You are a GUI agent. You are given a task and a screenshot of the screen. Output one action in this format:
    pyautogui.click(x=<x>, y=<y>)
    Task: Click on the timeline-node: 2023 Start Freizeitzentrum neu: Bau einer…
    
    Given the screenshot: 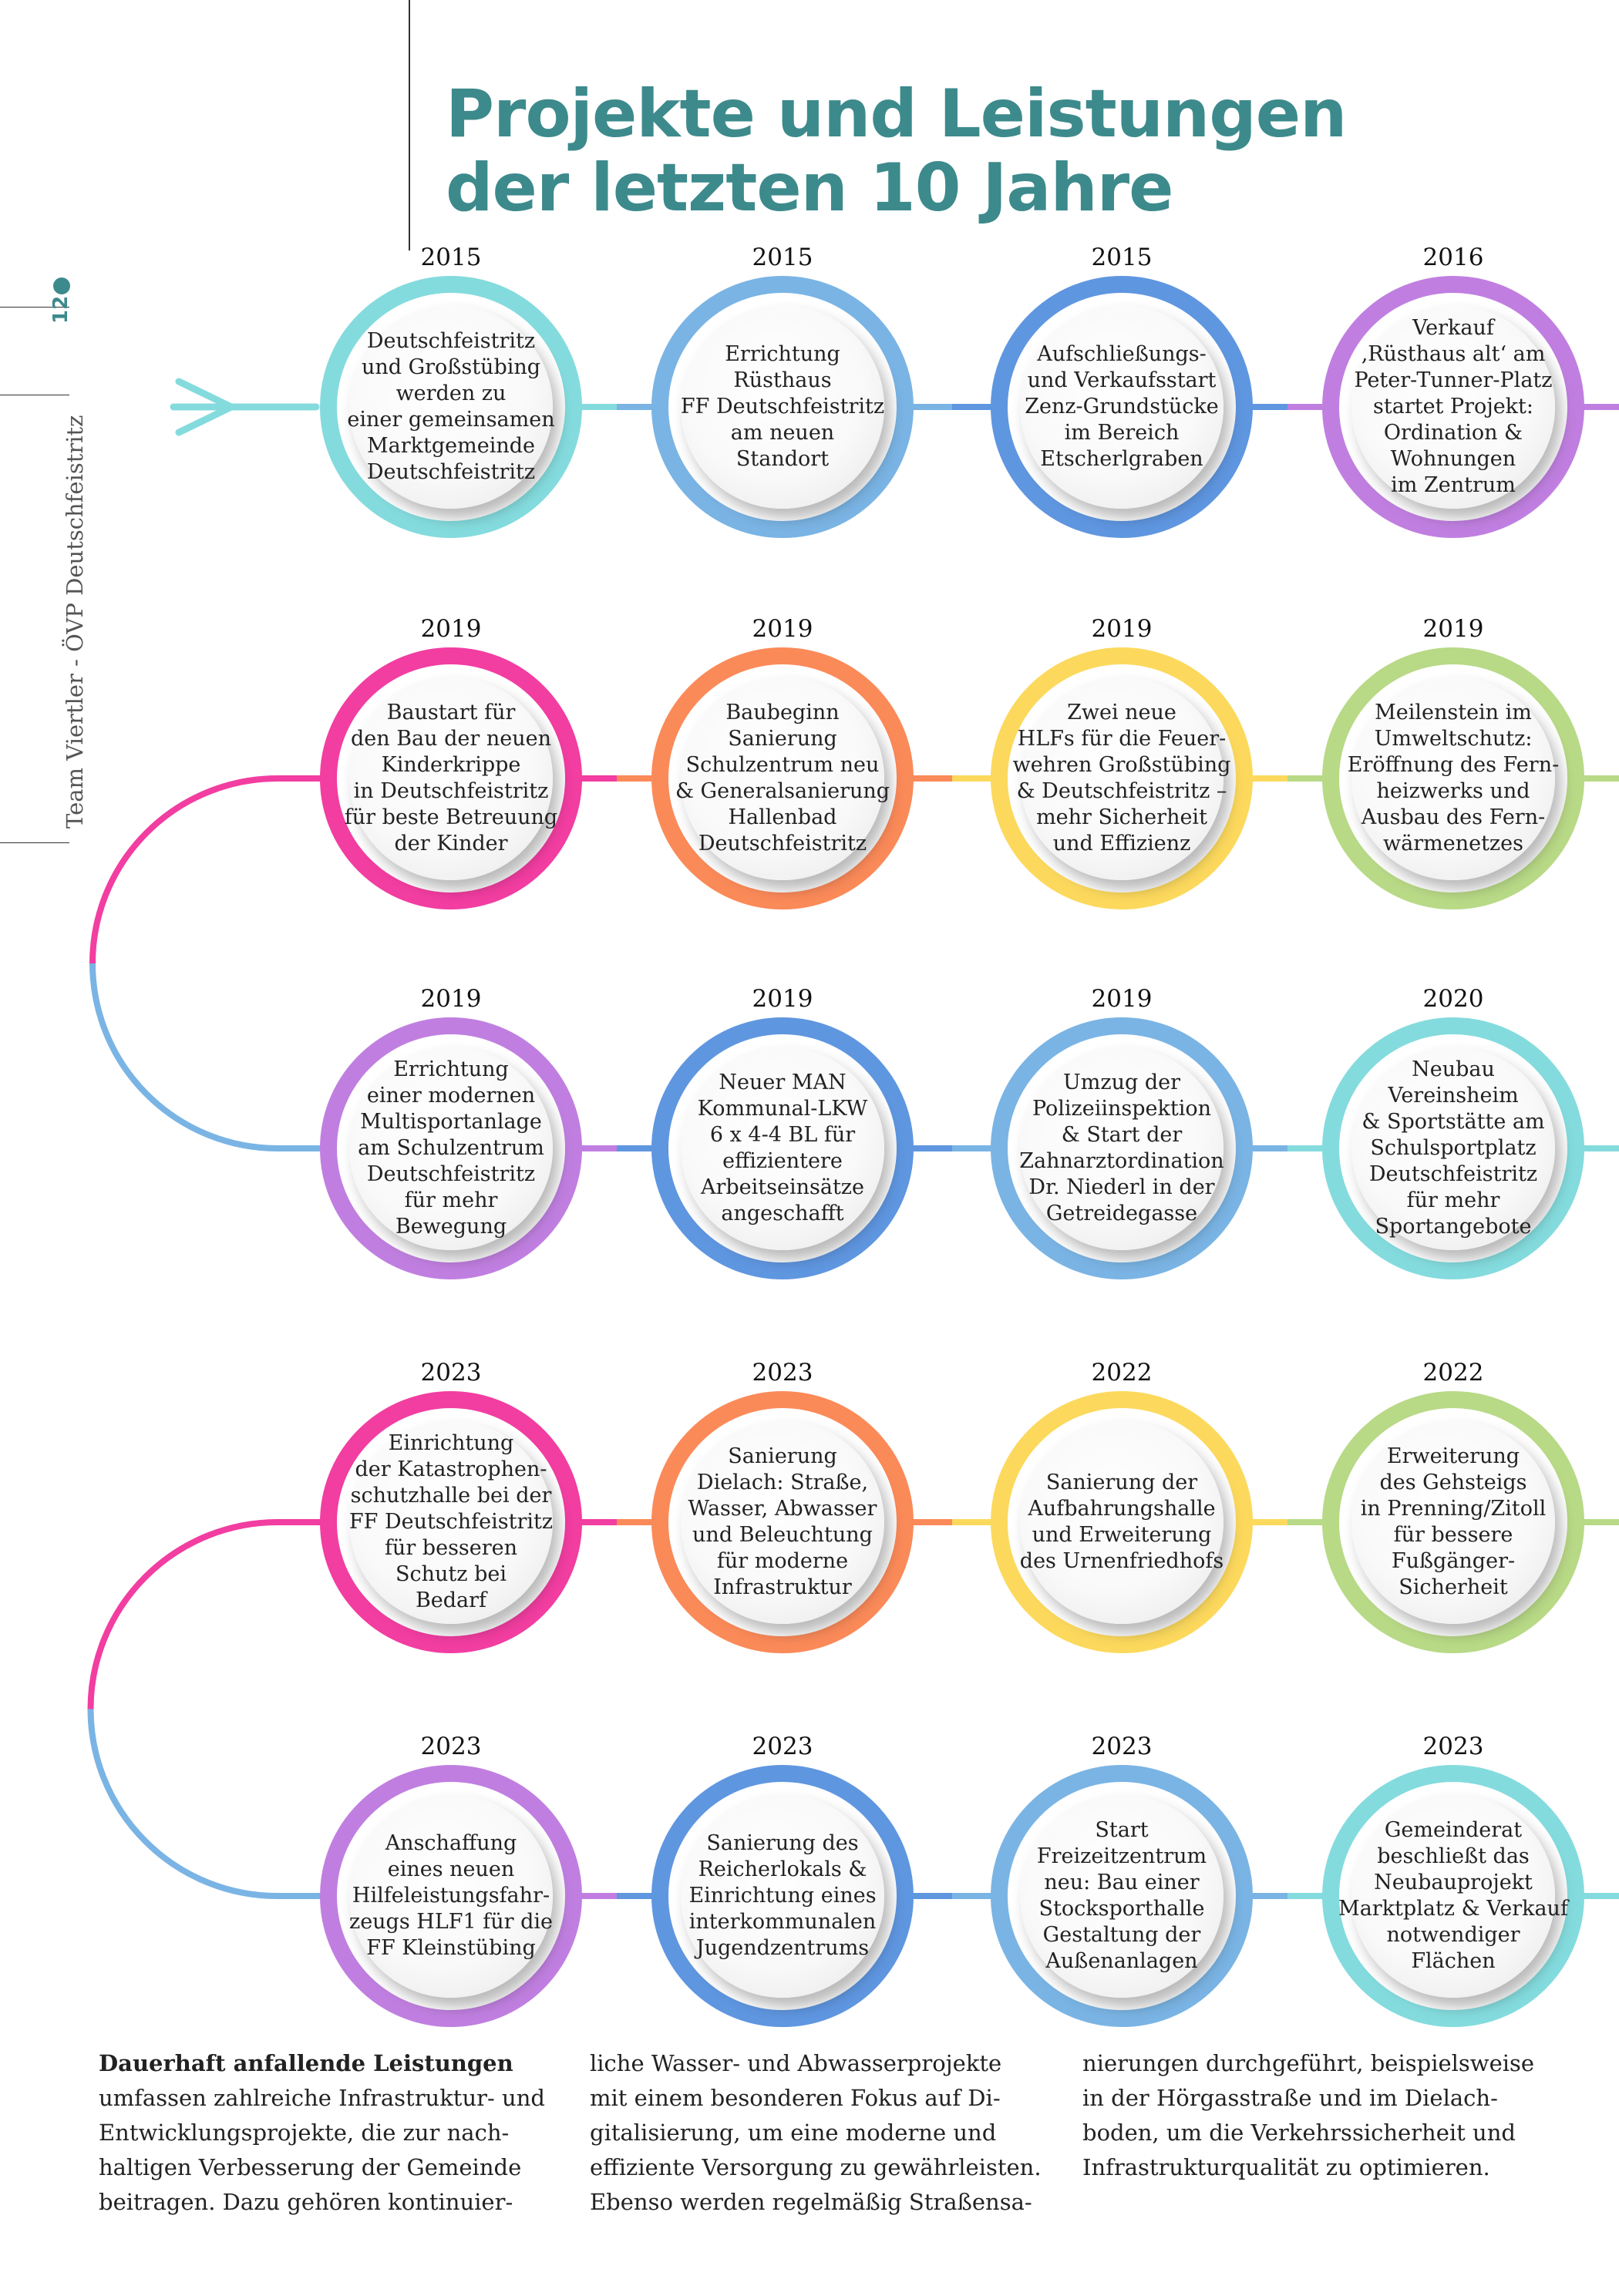 What is the action you would take?
    pyautogui.click(x=1122, y=1880)
    